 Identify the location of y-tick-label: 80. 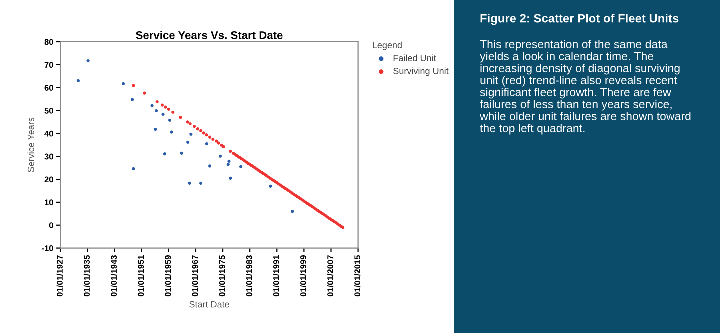
(49, 42).